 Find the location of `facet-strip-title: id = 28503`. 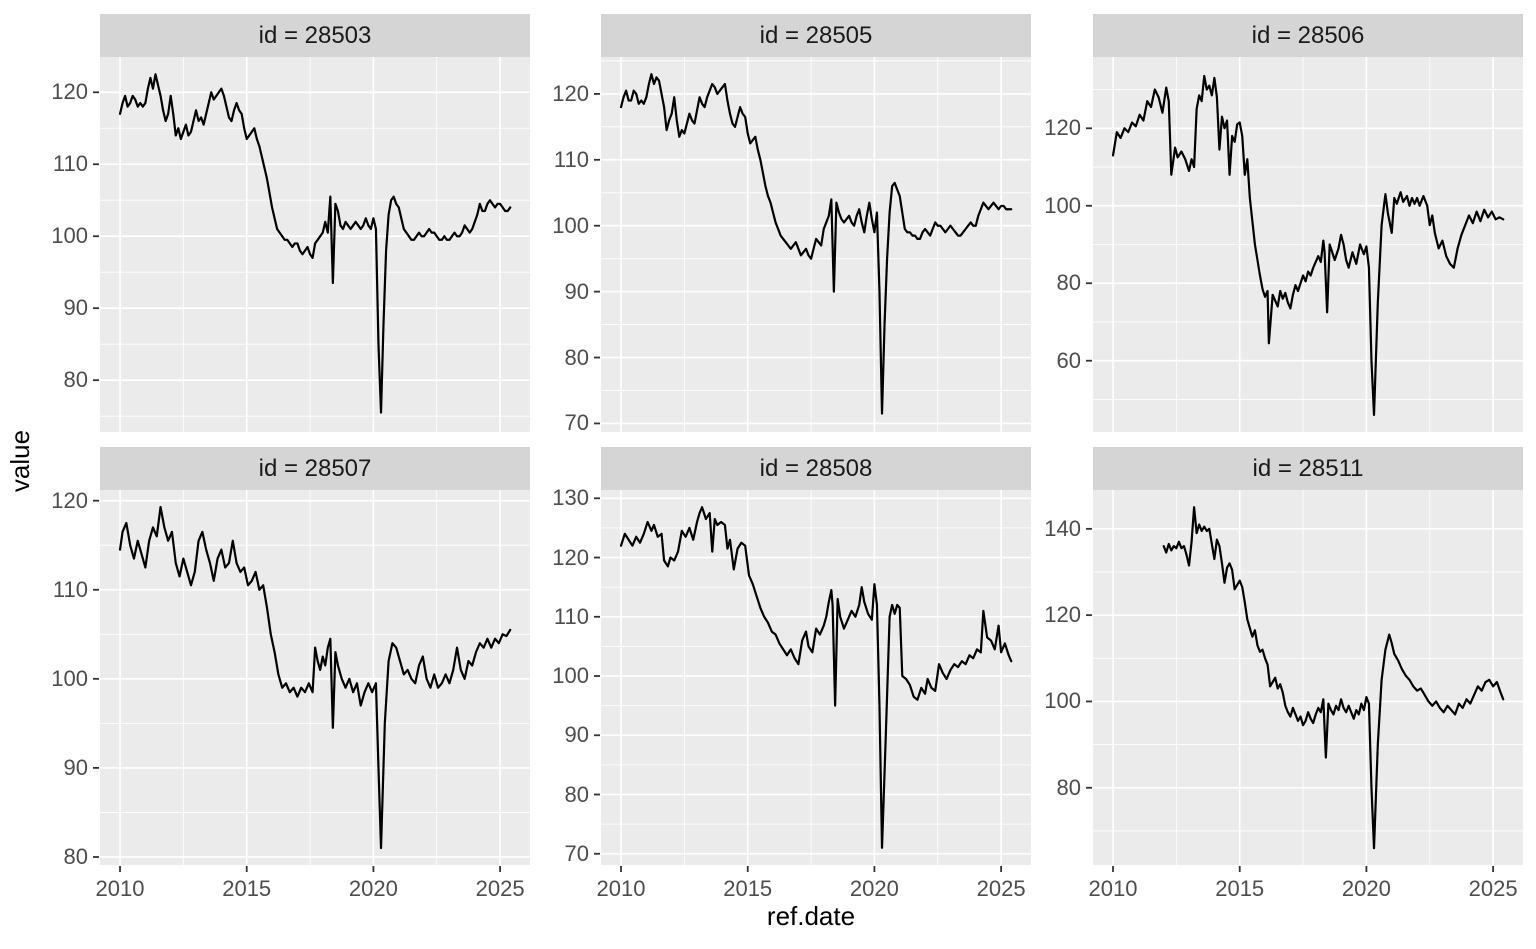

facet-strip-title: id = 28503 is located at coordinates (315, 35).